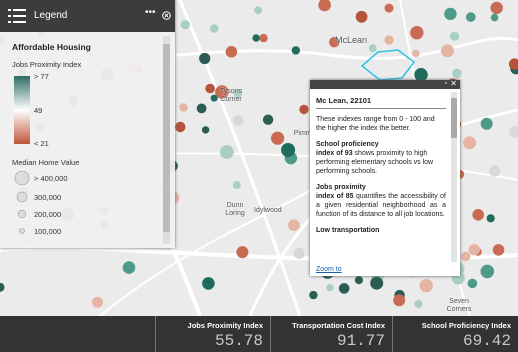  Describe the element at coordinates (41, 143) in the screenshot. I see `ramp-label: < 21` at that location.